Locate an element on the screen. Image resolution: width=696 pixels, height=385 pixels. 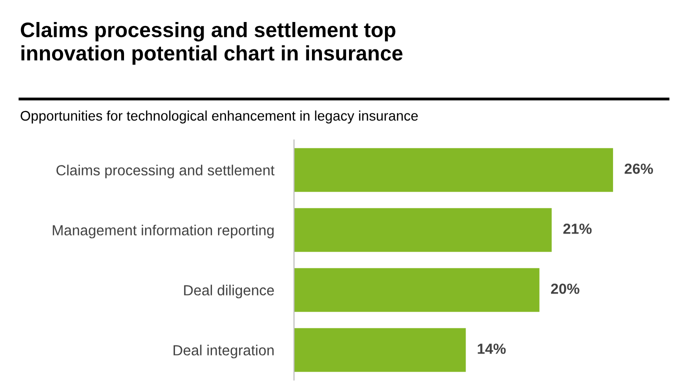
y-tick-label: Deal integration is located at coordinates (224, 351).